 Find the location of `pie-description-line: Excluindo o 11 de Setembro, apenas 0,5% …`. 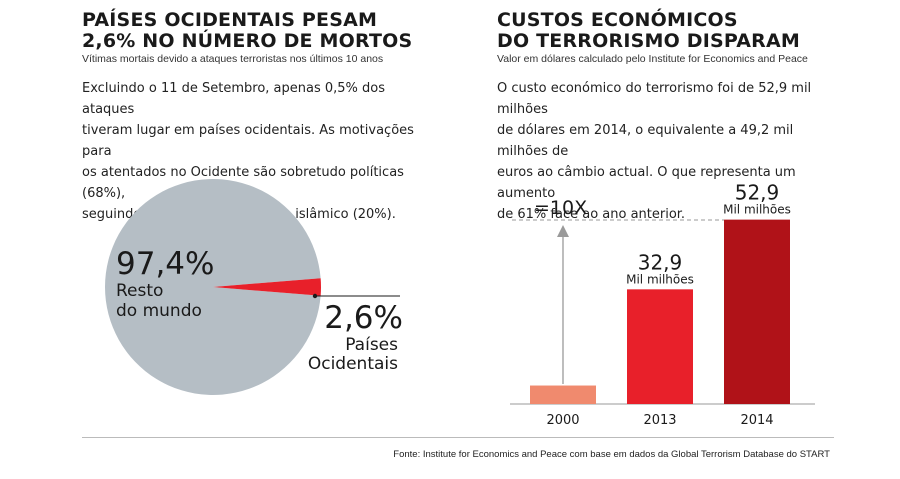

pie-description-line: Excluindo o 11 de Setembro, apenas 0,5% … is located at coordinates (234, 99).